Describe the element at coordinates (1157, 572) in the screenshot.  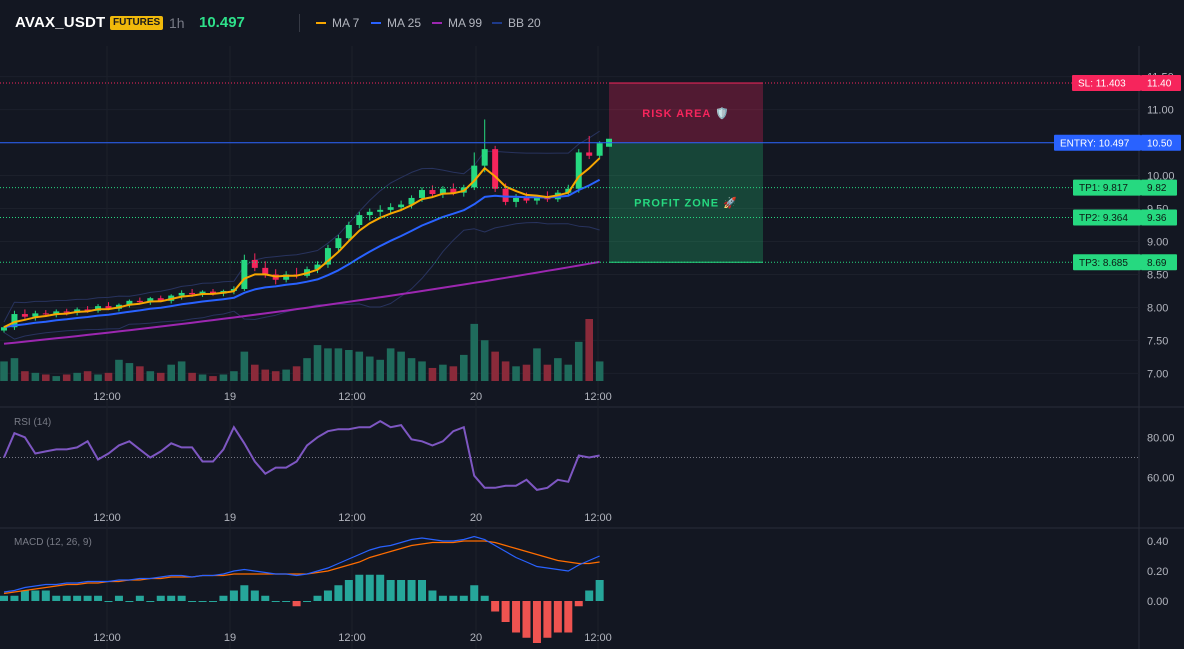
I see `macd-tick-label: 0.20` at that location.